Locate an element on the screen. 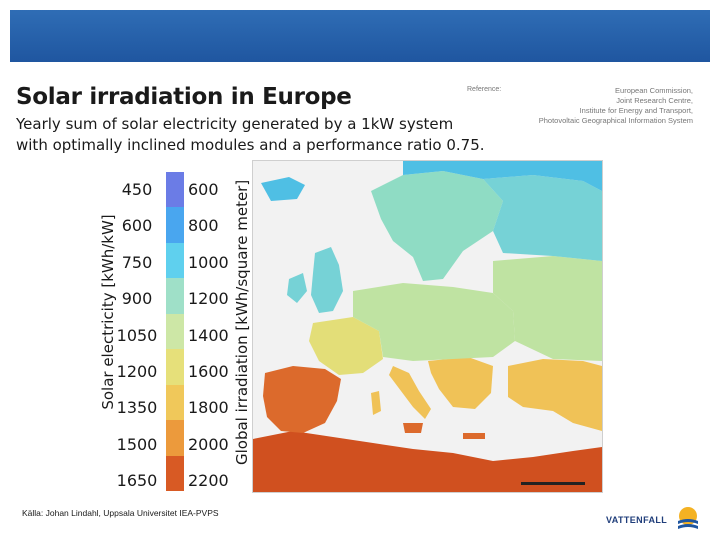 The height and width of the screenshot is (540, 720). region-turkey is located at coordinates (555, 395).